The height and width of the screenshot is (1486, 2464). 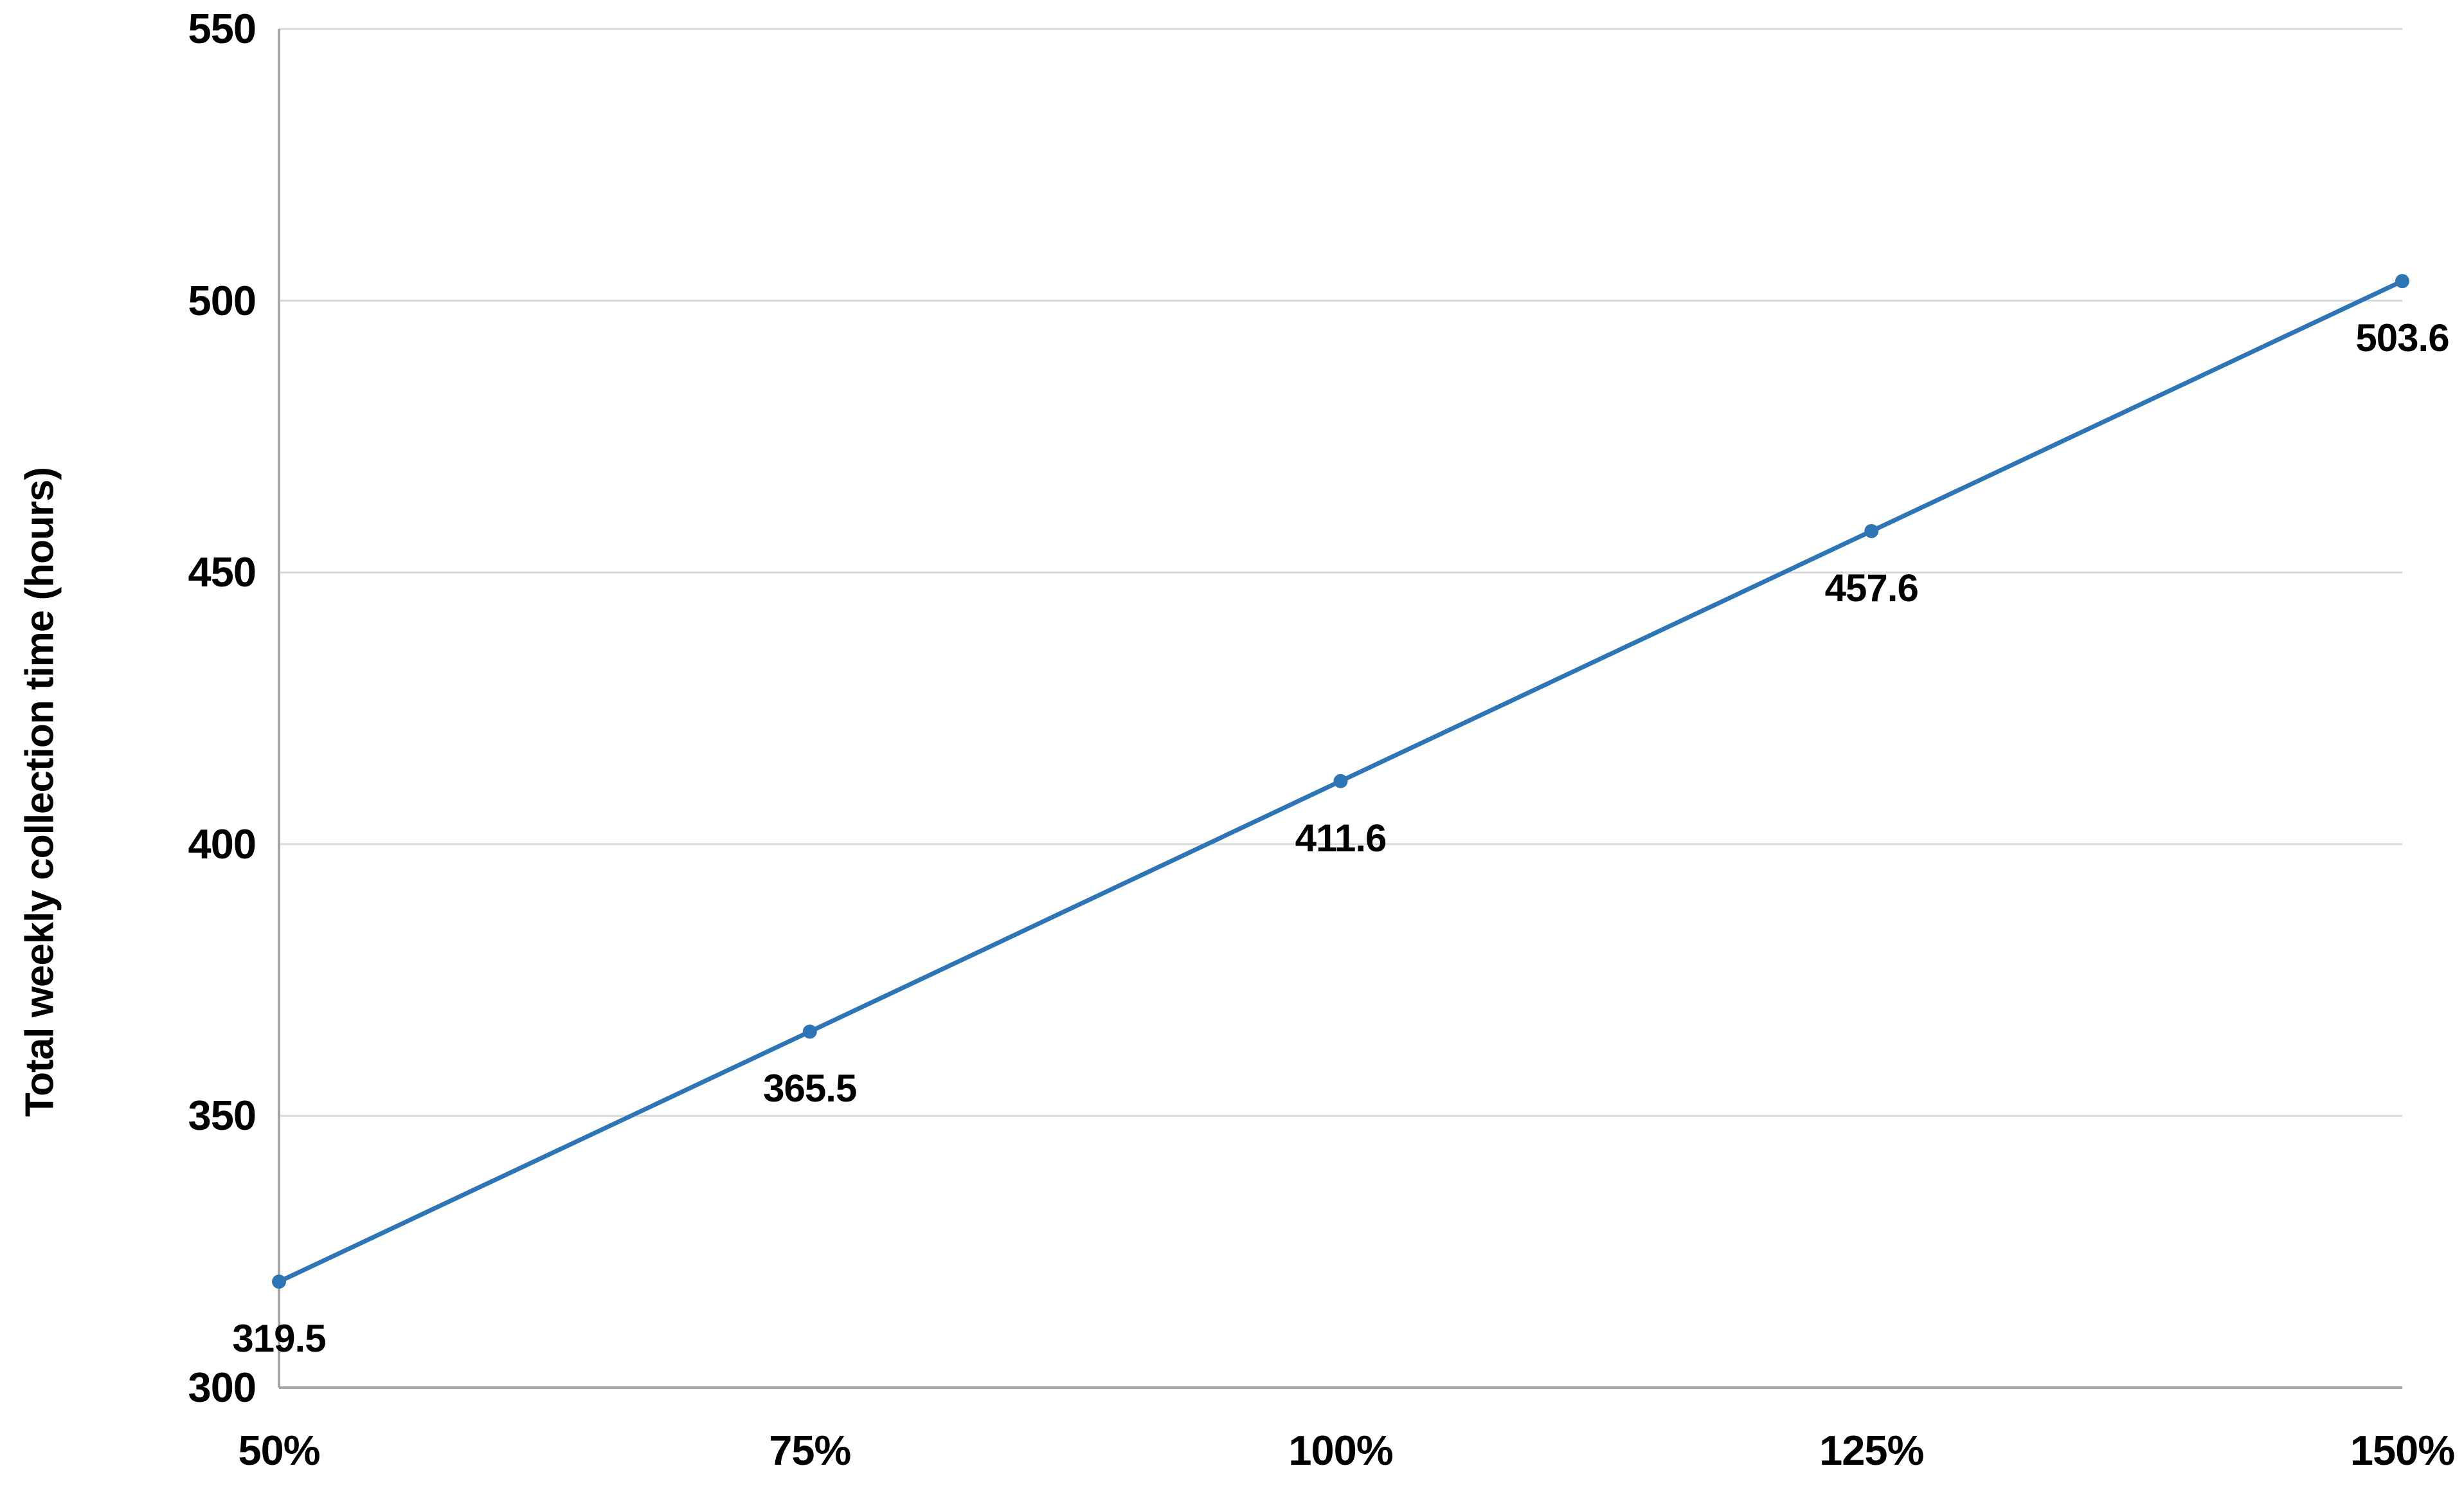 I want to click on data-label: 319.5, so click(x=279, y=1339).